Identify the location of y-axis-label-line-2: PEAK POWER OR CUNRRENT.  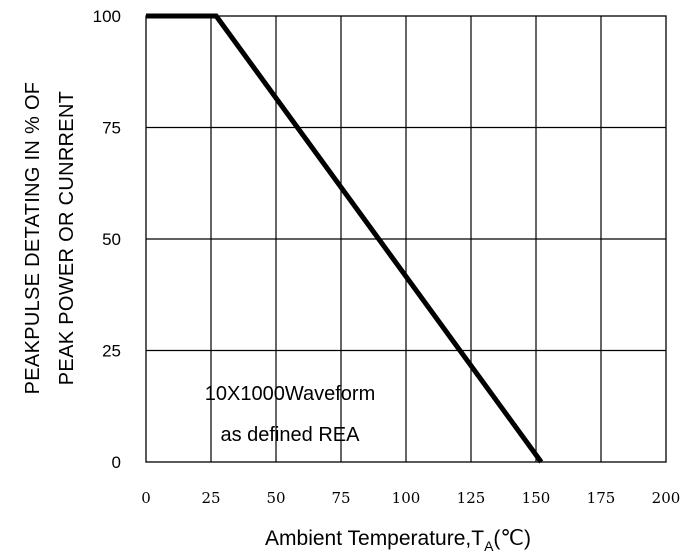
(67, 238).